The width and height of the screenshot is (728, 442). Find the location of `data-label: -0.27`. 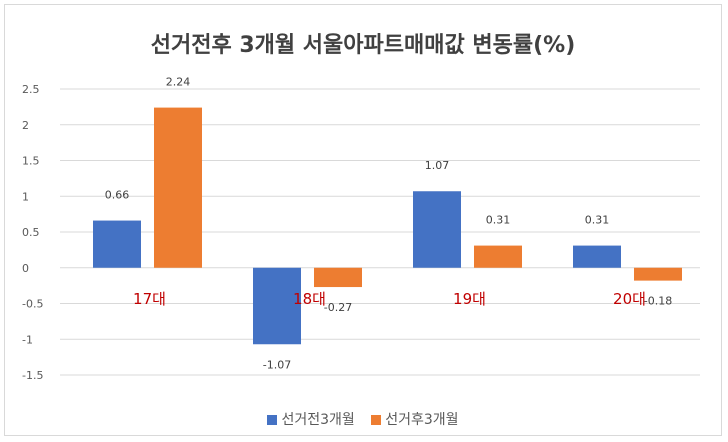

data-label: -0.27 is located at coordinates (338, 307).